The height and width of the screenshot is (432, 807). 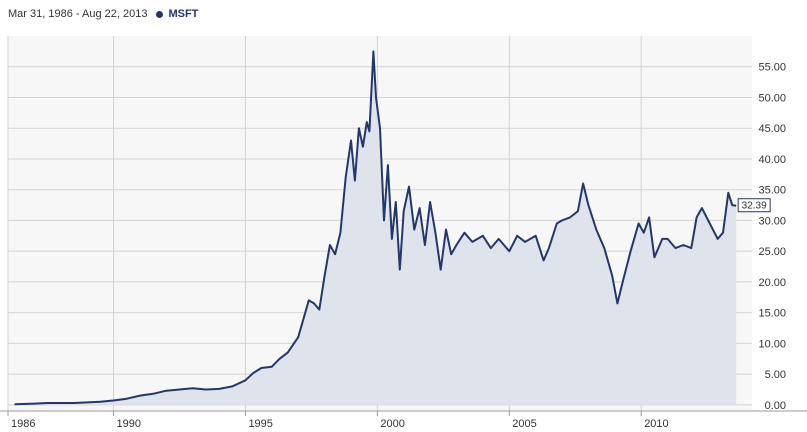 I want to click on x-tick-label: 1995, so click(x=260, y=424).